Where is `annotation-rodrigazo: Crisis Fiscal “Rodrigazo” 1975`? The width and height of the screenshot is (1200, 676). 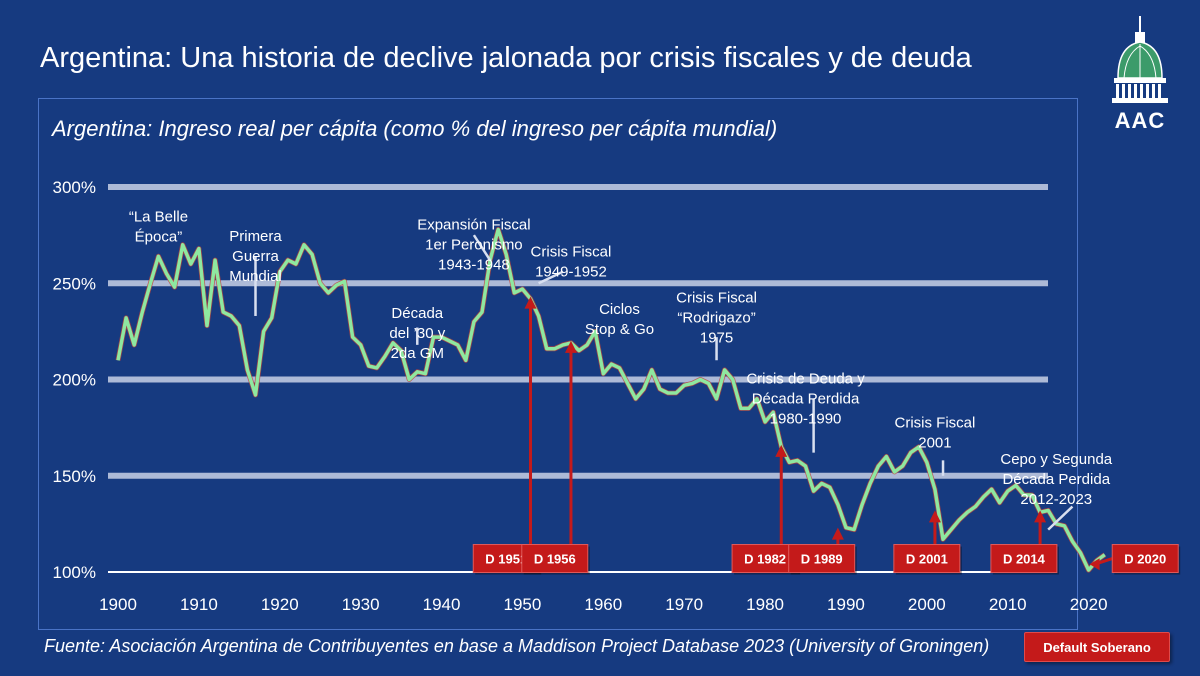
annotation-rodrigazo: Crisis Fiscal “Rodrigazo” 1975 is located at coordinates (716, 318).